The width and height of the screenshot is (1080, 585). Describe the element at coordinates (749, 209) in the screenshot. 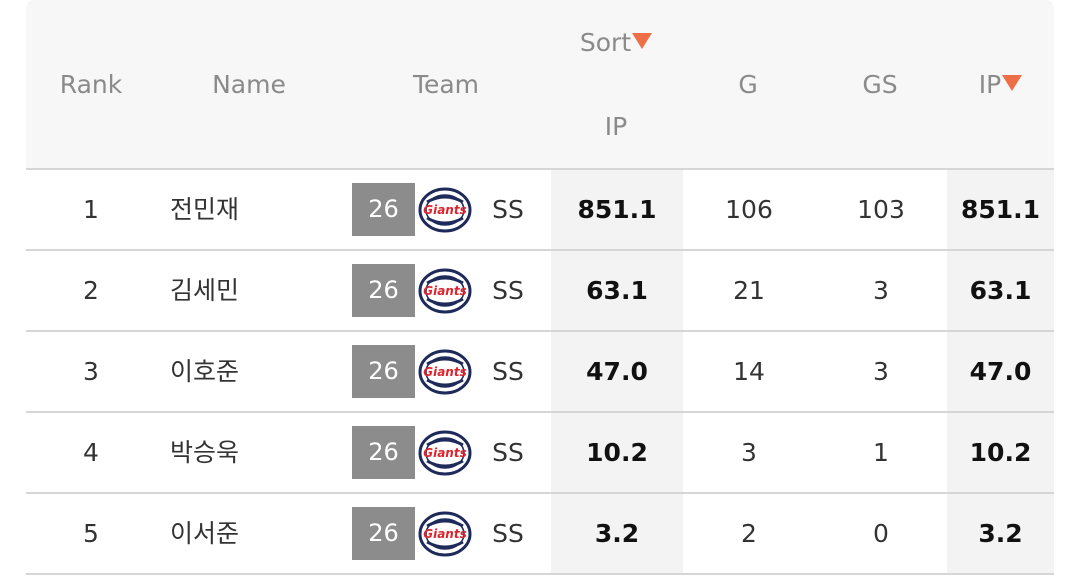

I see `games-cell: 106` at that location.